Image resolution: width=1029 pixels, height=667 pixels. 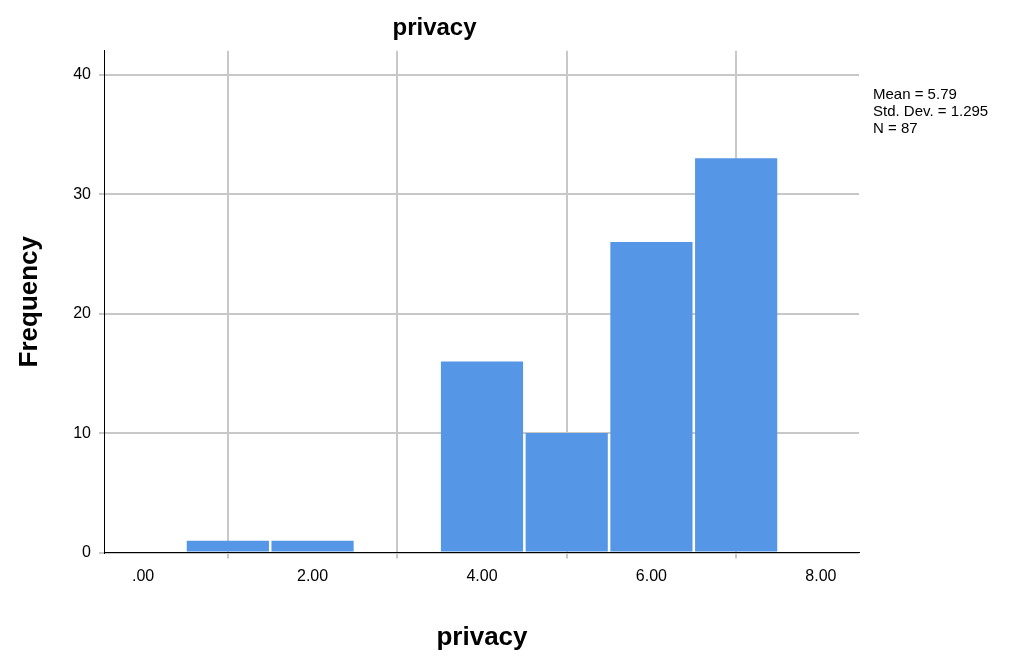 I want to click on y-tick-label: 30, so click(x=82, y=193).